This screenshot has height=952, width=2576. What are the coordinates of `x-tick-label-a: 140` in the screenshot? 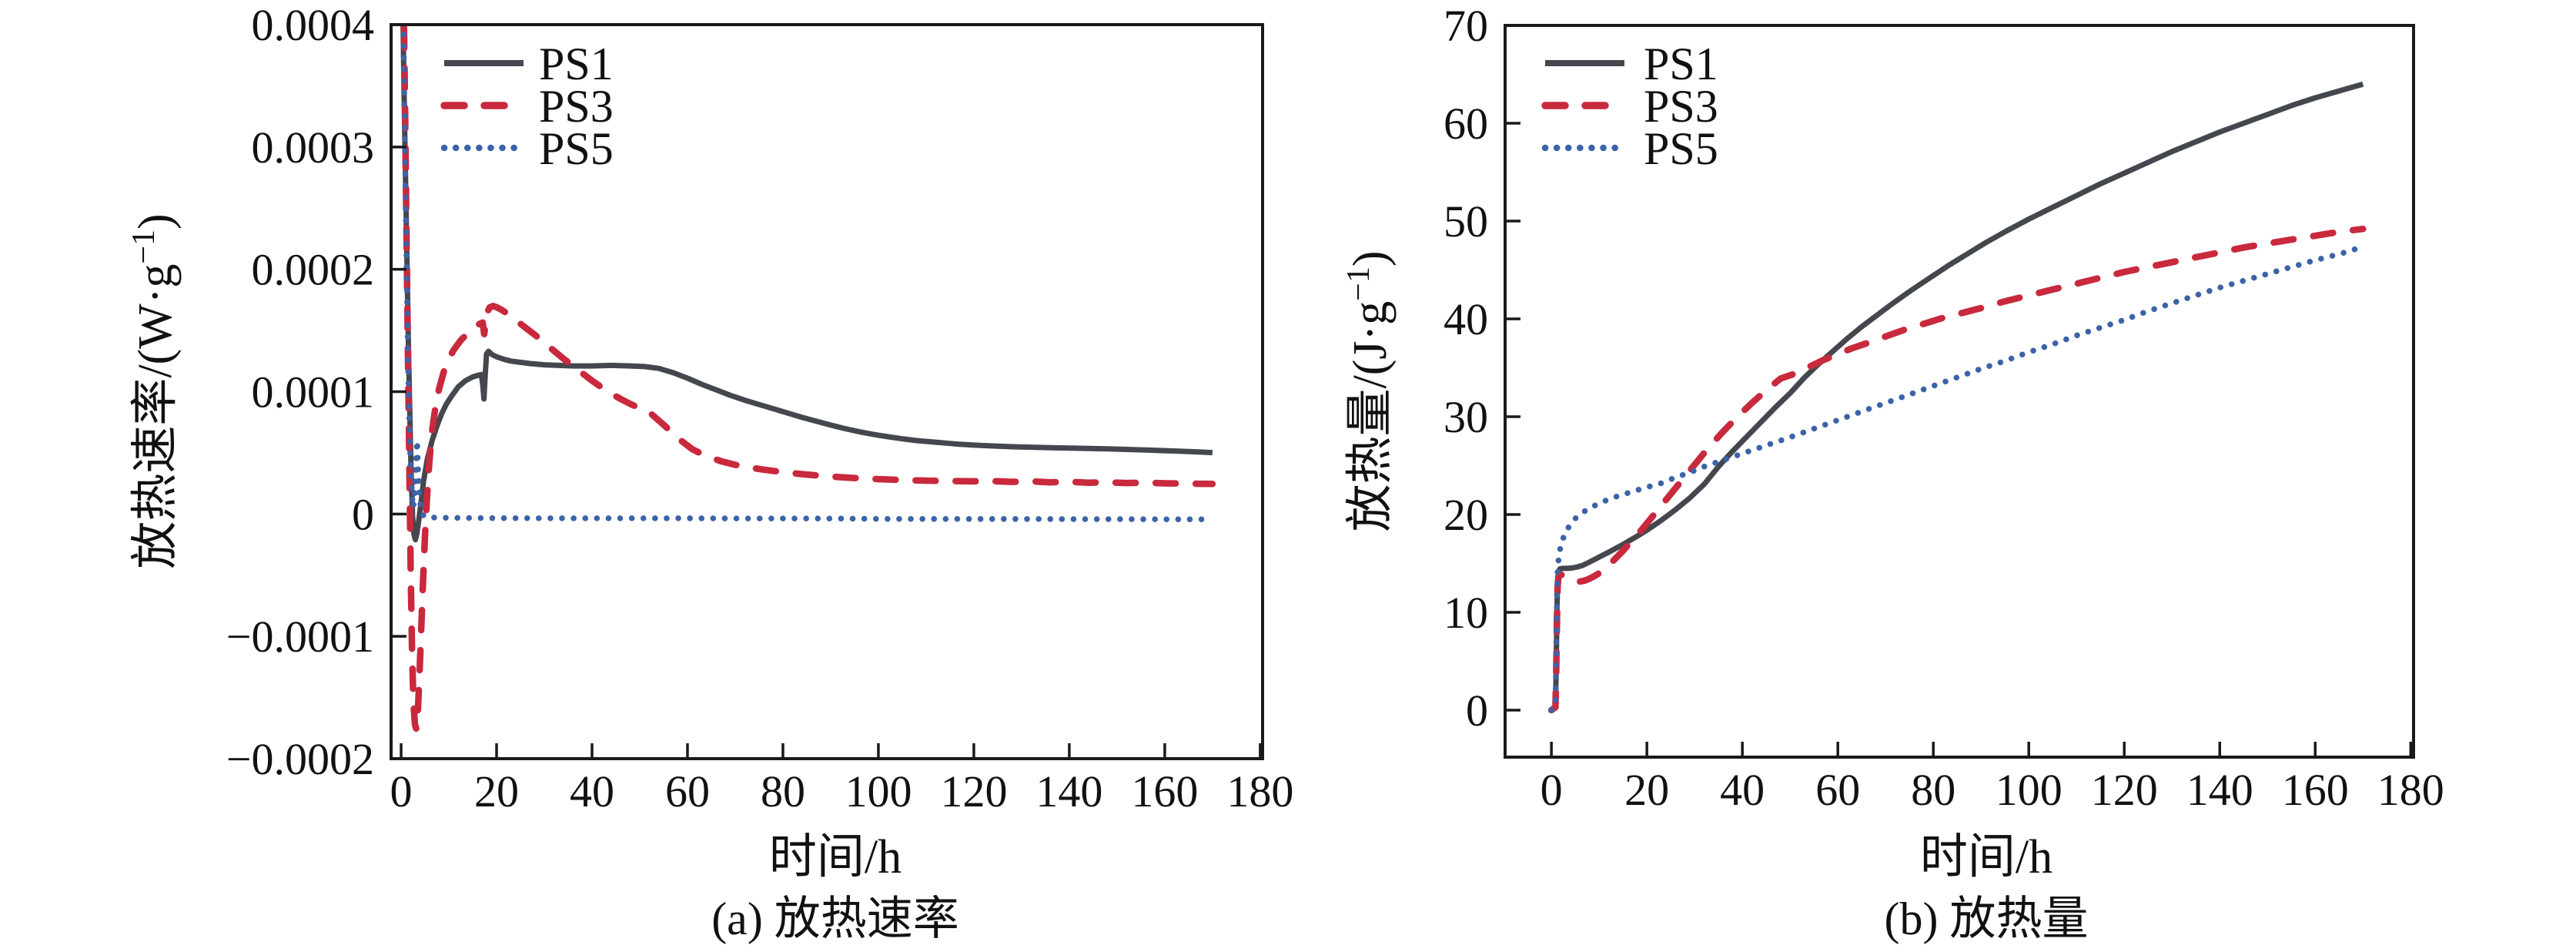 It's located at (1068, 791).